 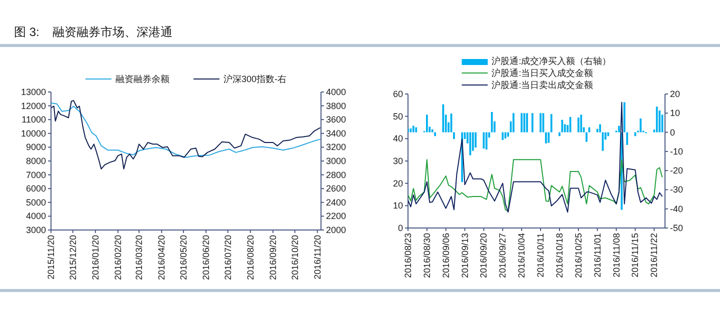 What do you see at coordinates (397, 205) in the screenshot?
I see `y-tick-label: 10` at bounding box center [397, 205].